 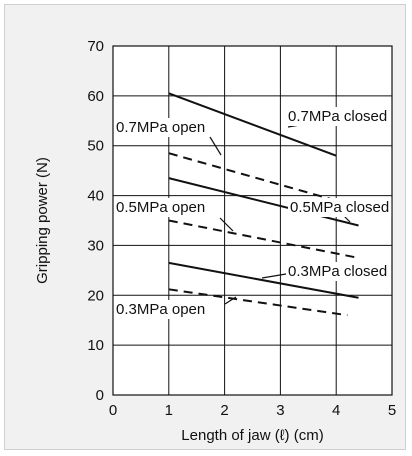 What do you see at coordinates (95, 221) in the screenshot?
I see `y-tick-labels: 0 10 20 30 40 50 60 70` at bounding box center [95, 221].